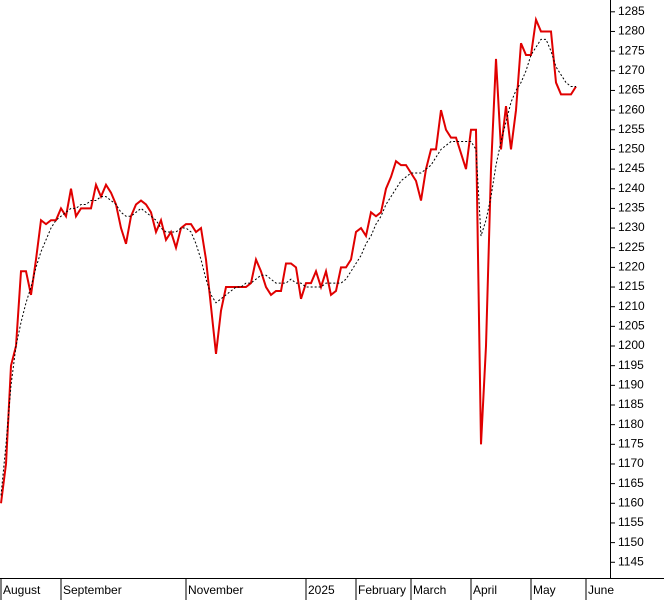 The width and height of the screenshot is (664, 600). Describe the element at coordinates (631, 11) in the screenshot. I see `y-tick-label: 1285` at that location.